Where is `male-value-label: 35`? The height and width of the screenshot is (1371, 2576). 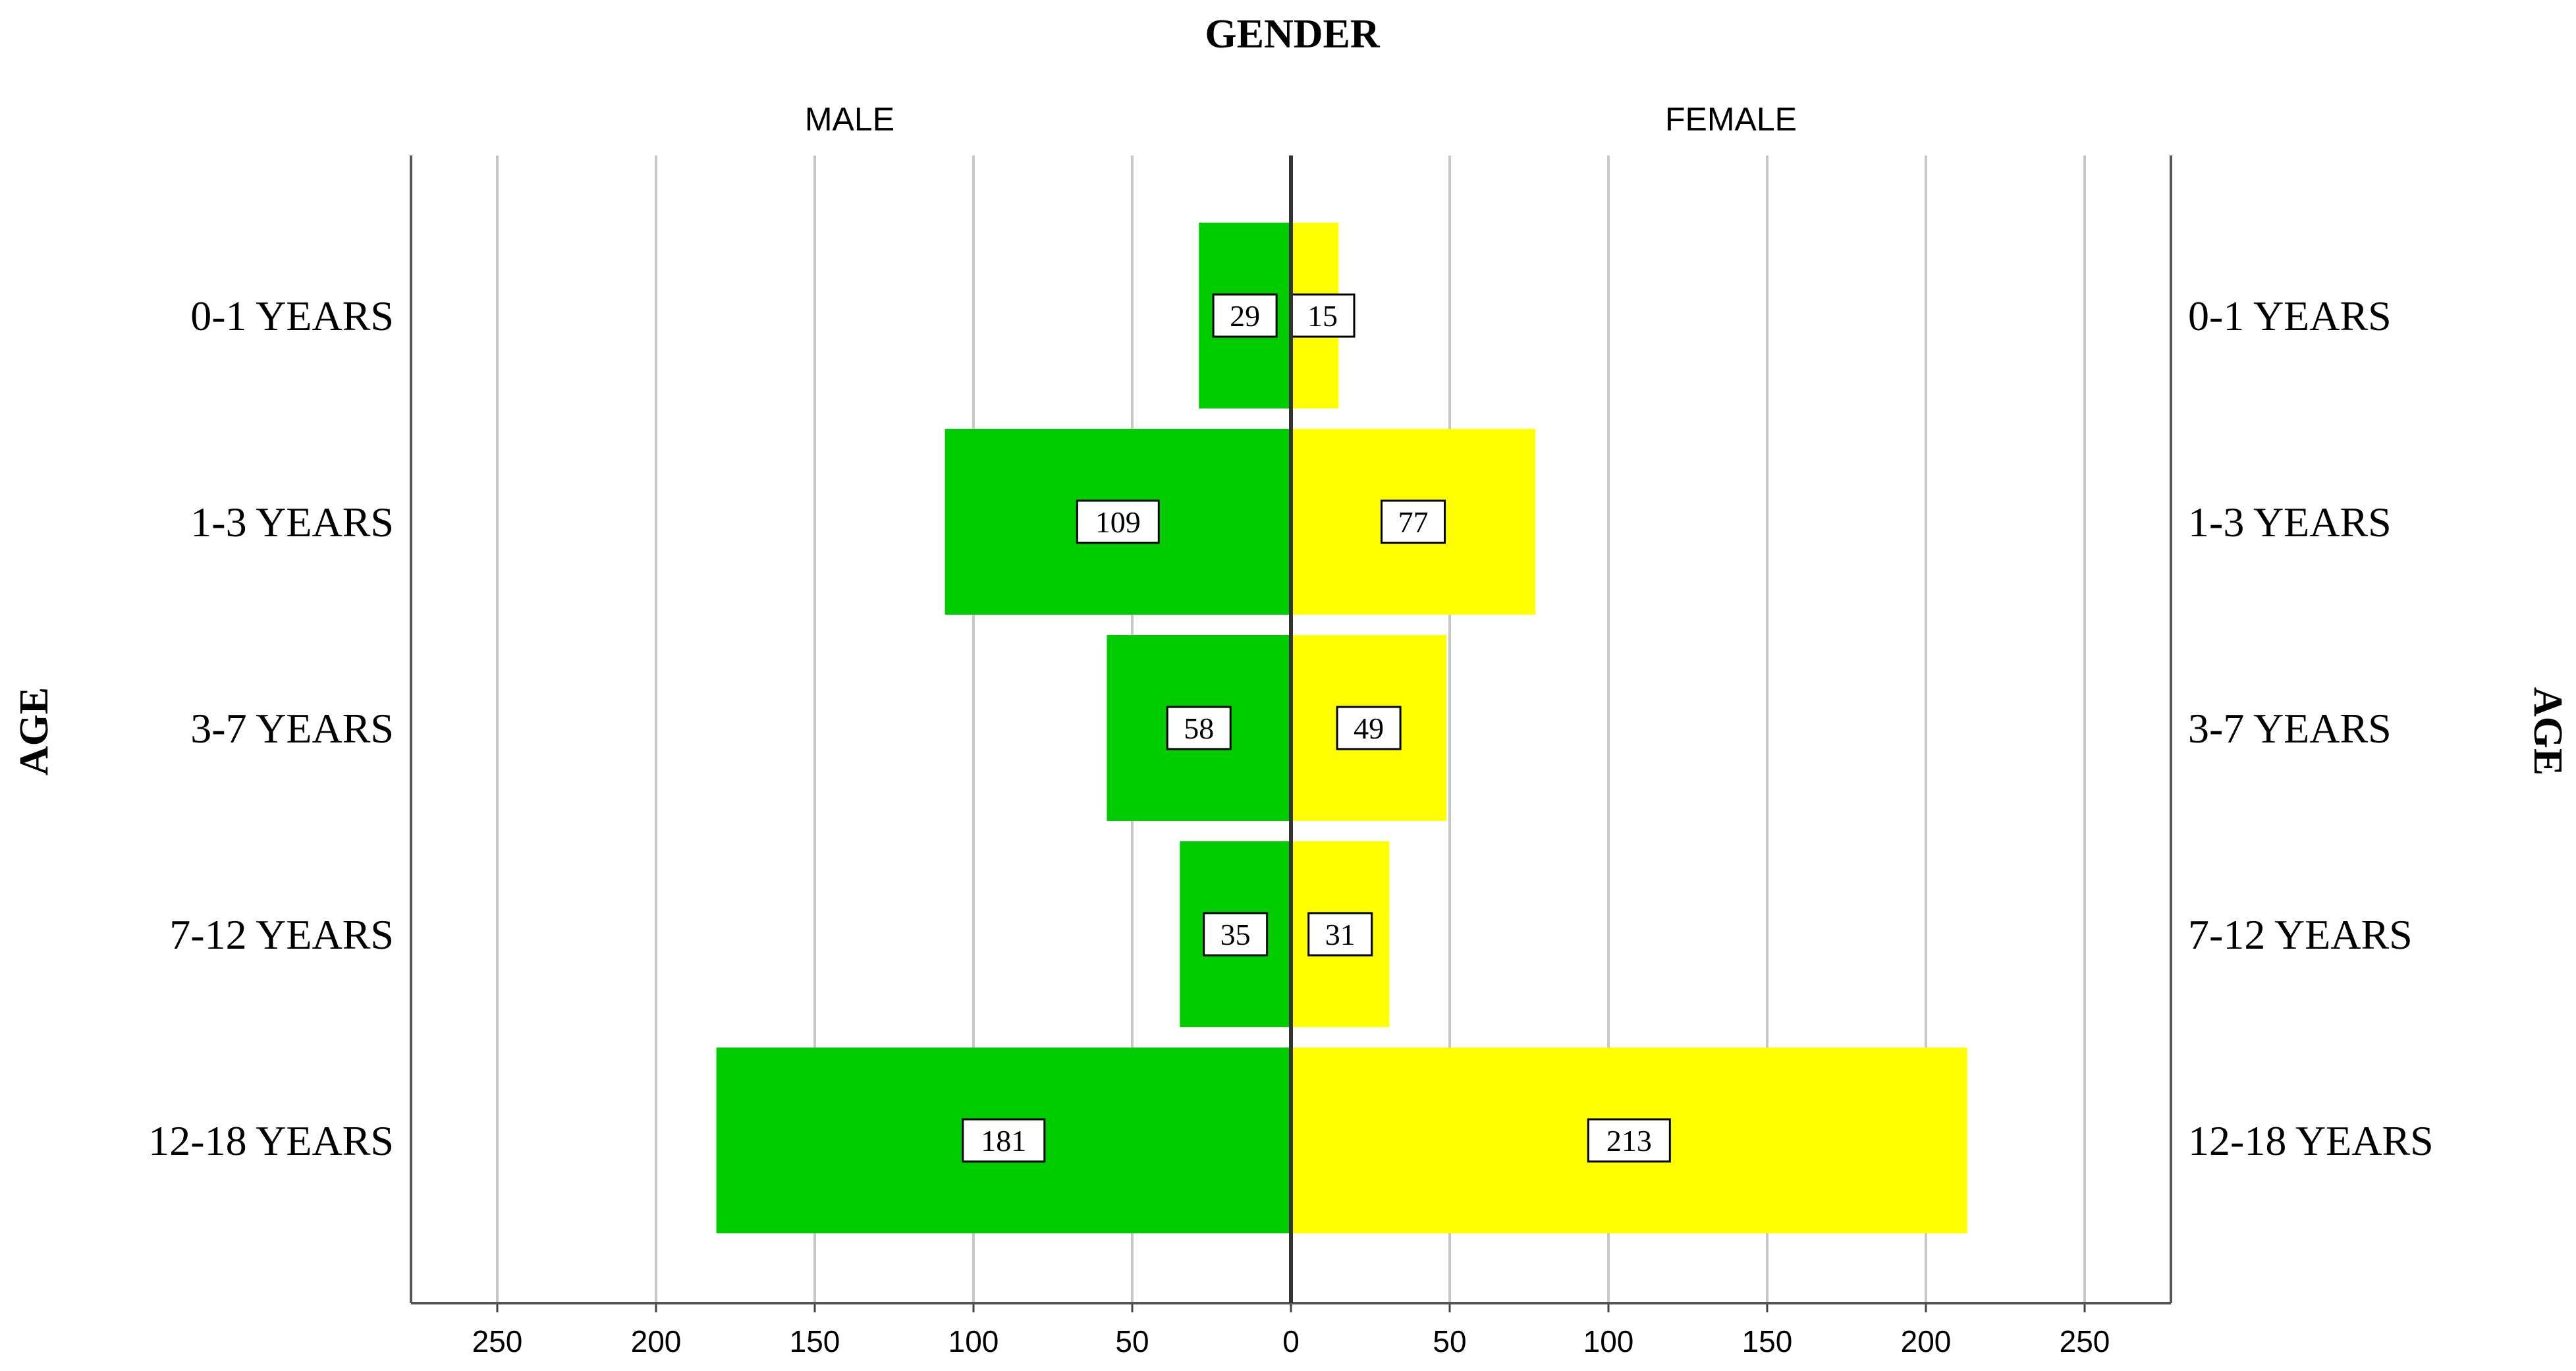 male-value-label: 35 is located at coordinates (1235, 935).